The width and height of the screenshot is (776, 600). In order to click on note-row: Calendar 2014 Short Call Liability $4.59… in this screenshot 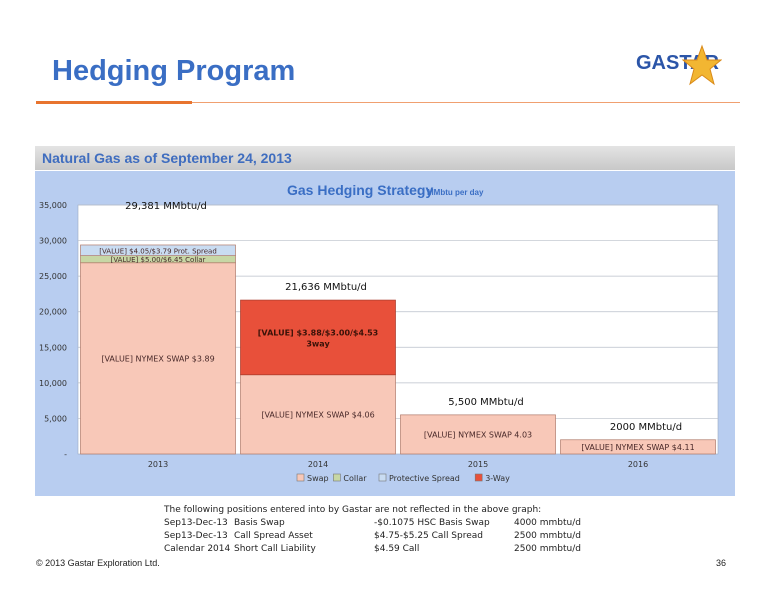, I will do `click(404, 549)`.